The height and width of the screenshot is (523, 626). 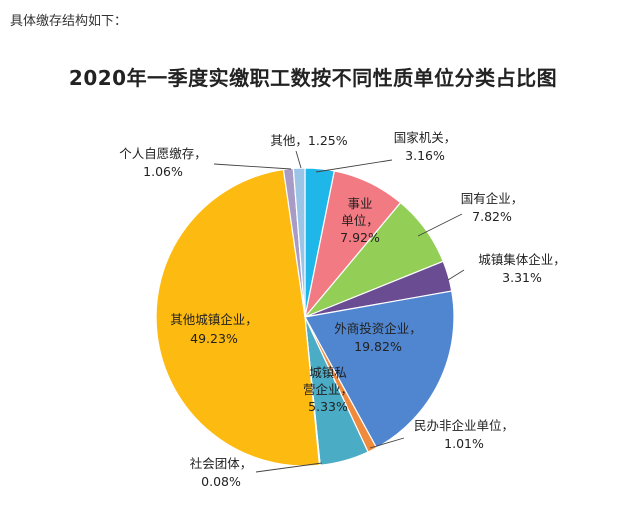 I want to click on slice-label-guojia-0: 国家机关，, so click(x=425, y=137).